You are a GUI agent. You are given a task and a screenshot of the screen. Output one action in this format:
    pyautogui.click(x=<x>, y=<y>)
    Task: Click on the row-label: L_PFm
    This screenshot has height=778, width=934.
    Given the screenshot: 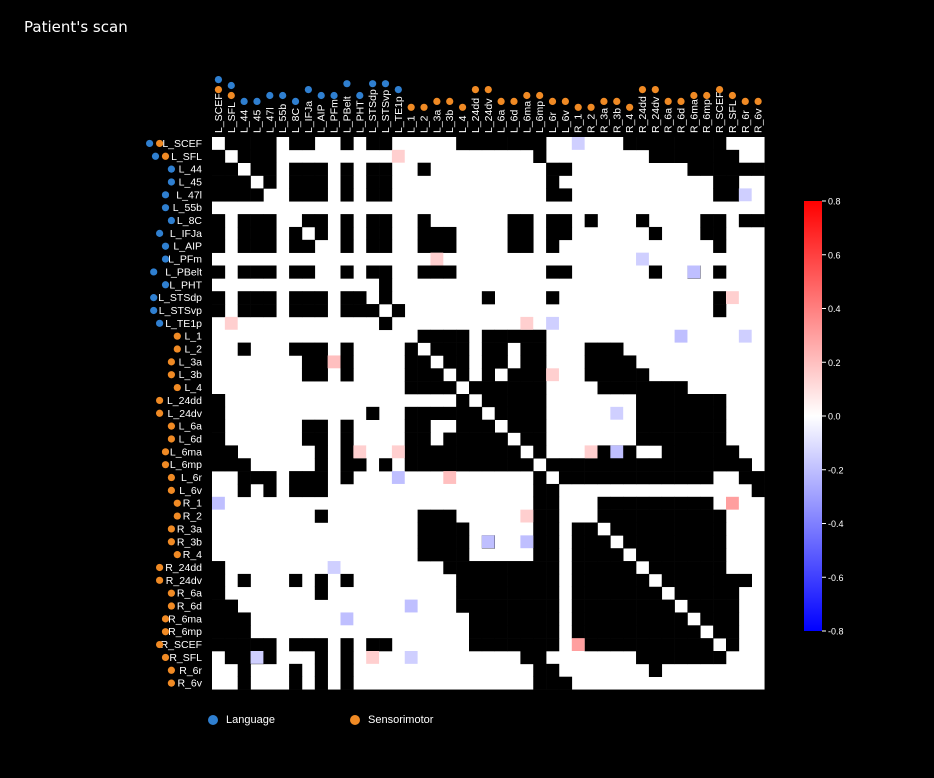 What is the action you would take?
    pyautogui.click(x=185, y=260)
    